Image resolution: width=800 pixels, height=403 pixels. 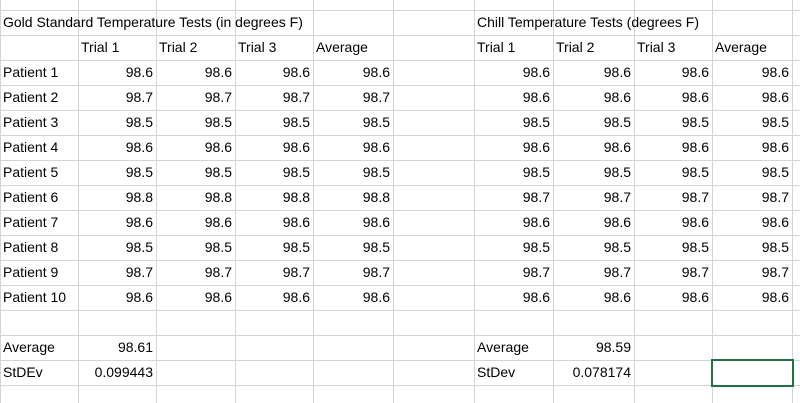 What do you see at coordinates (613, 347) in the screenshot?
I see `summary-value: 98.59` at bounding box center [613, 347].